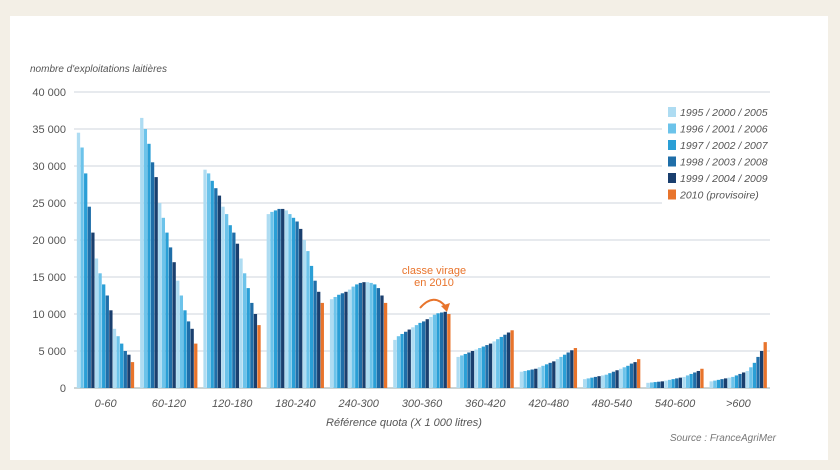 The height and width of the screenshot is (470, 840). What do you see at coordinates (385, 345) in the screenshot?
I see `bar-240-300-2010` at bounding box center [385, 345].